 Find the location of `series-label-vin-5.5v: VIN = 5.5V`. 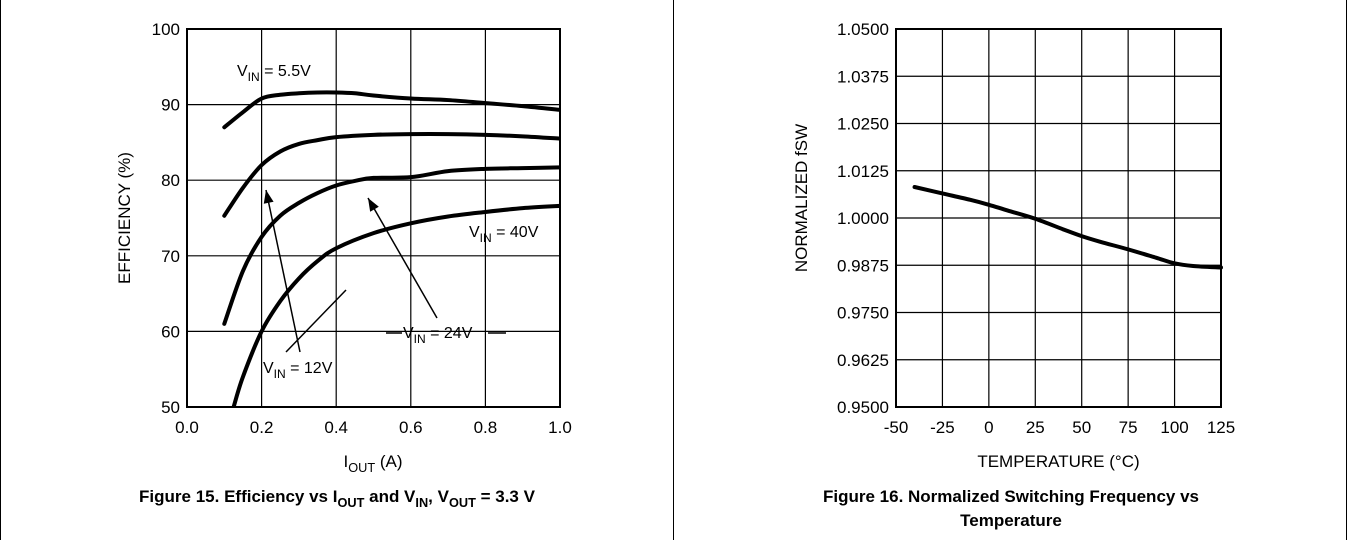

series-label-vin-5.5v: VIN = 5.5V is located at coordinates (274, 73).